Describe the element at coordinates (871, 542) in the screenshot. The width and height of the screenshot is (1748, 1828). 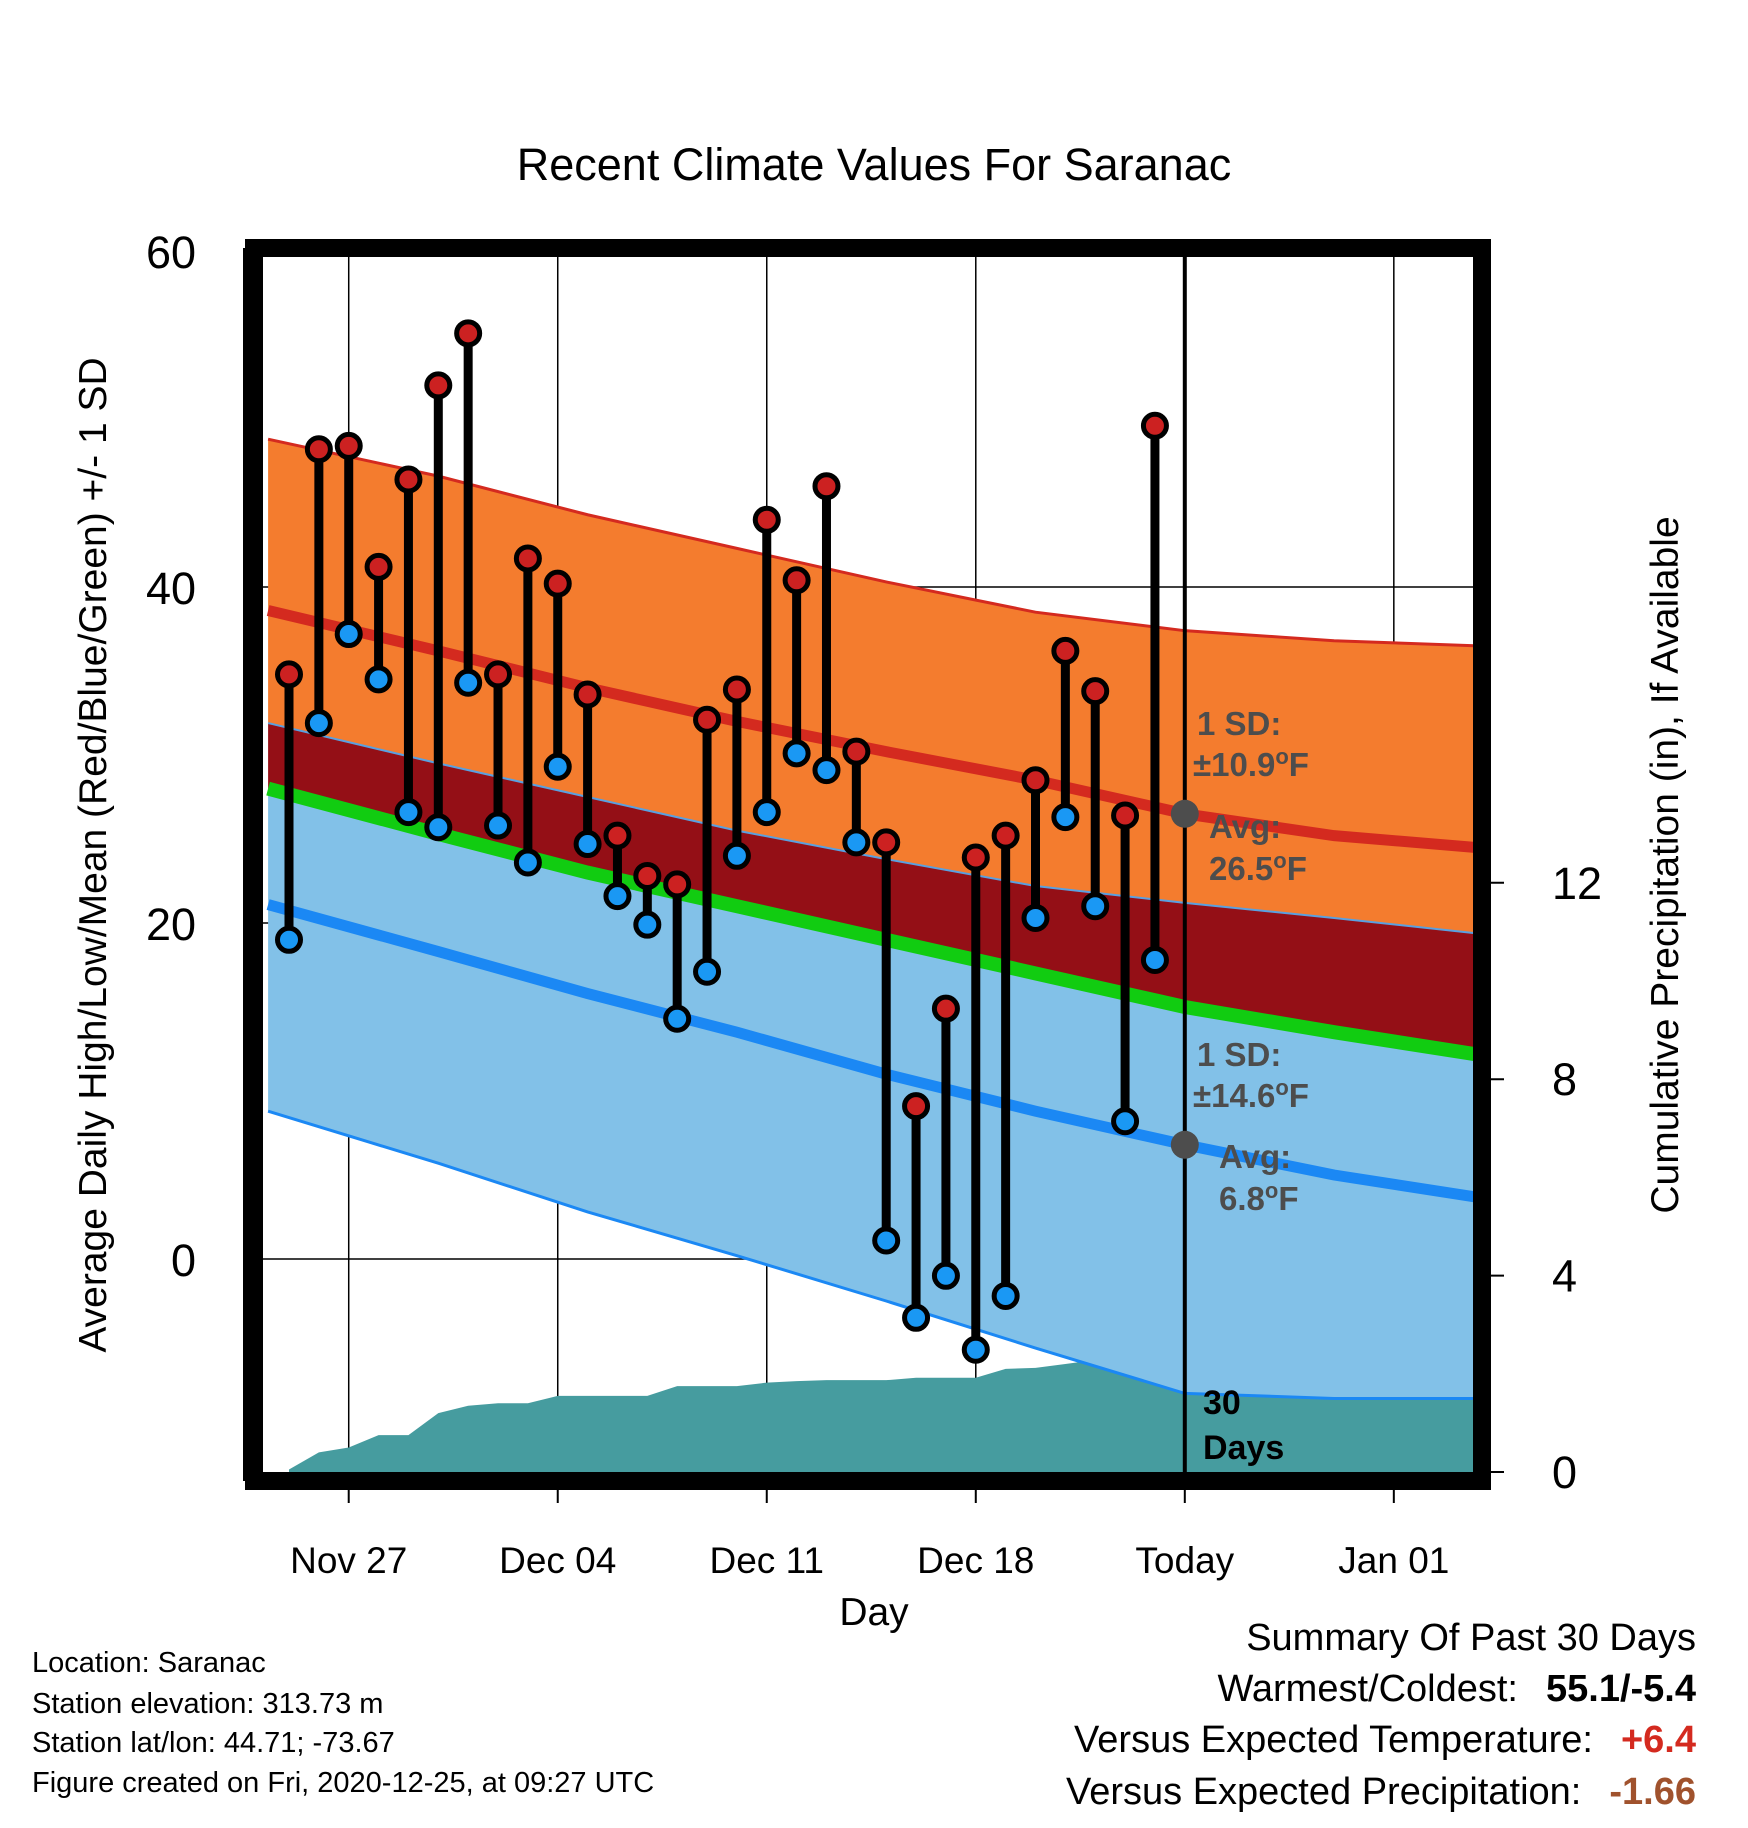
I see `high-plus-sd-line` at that location.